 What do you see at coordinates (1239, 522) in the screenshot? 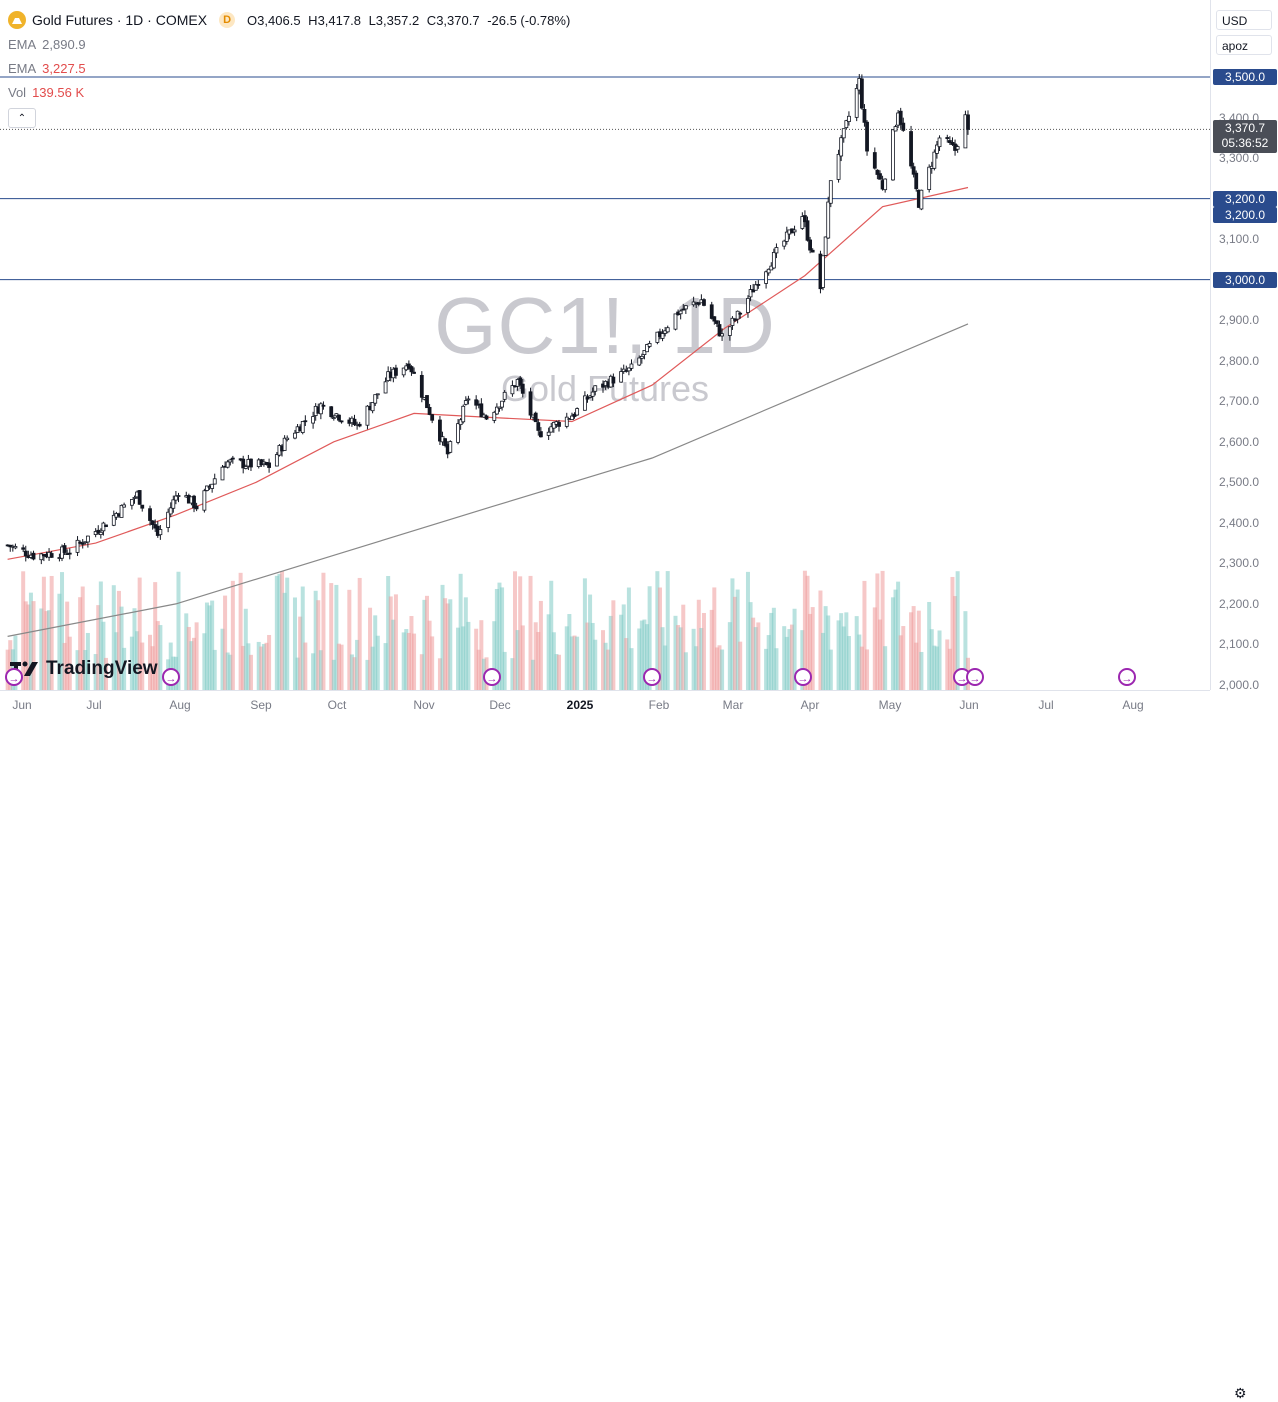
I see `price-tick-label: 2,400.0` at bounding box center [1239, 522].